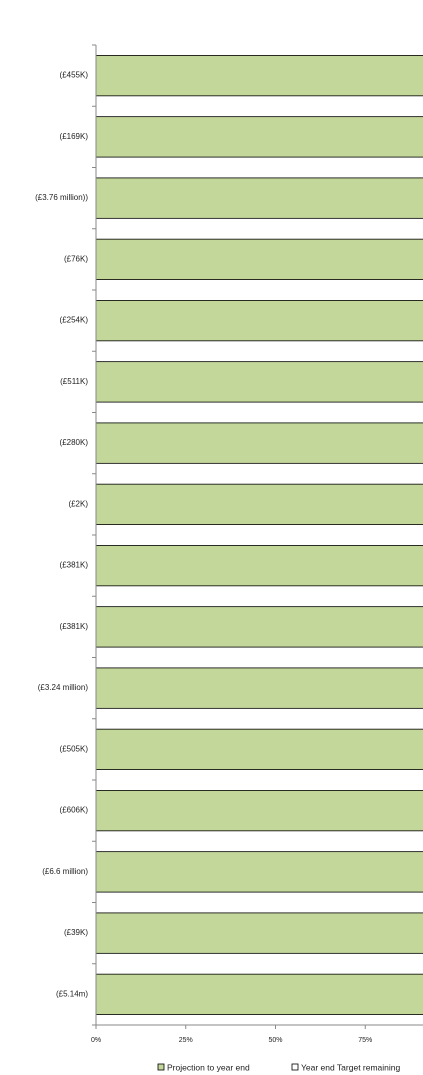 The image size is (423, 1075). I want to click on y-tick-label: (£254K), so click(74, 320).